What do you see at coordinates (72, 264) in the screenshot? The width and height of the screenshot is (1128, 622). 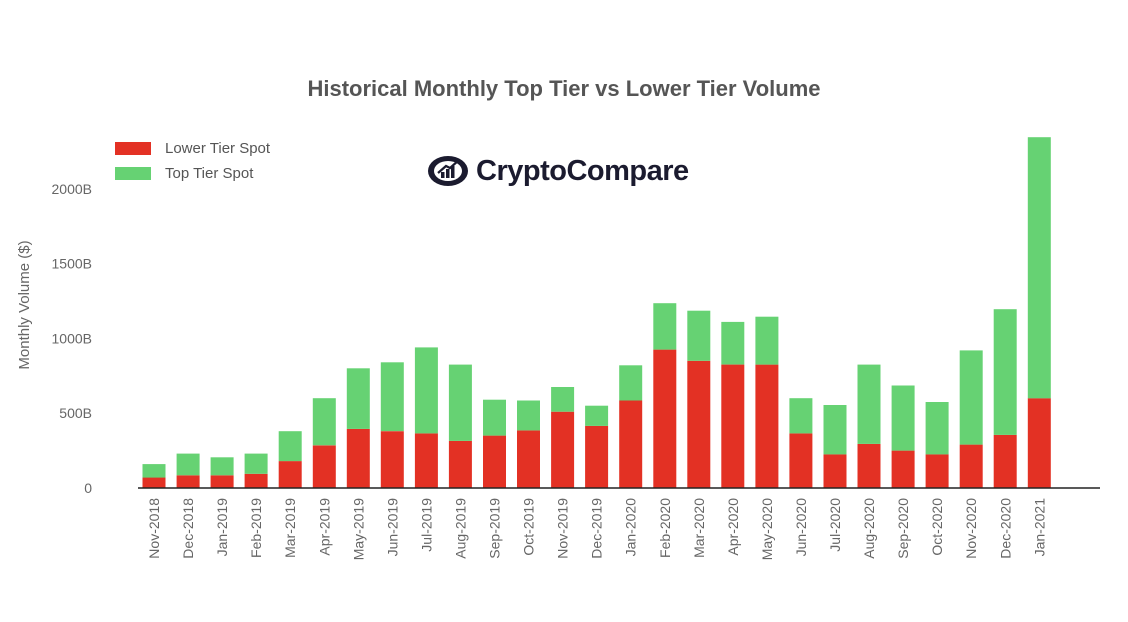 I see `y-tick-label: 1500B` at bounding box center [72, 264].